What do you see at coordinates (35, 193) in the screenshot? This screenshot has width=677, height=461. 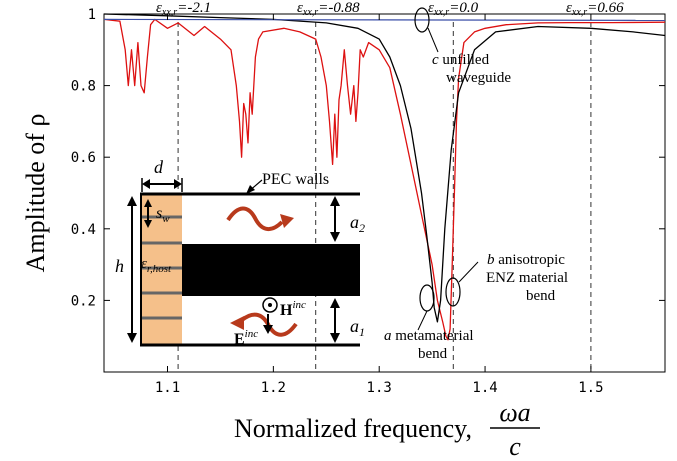 I see `y-axis-title: Amplitude of ρ` at bounding box center [35, 193].